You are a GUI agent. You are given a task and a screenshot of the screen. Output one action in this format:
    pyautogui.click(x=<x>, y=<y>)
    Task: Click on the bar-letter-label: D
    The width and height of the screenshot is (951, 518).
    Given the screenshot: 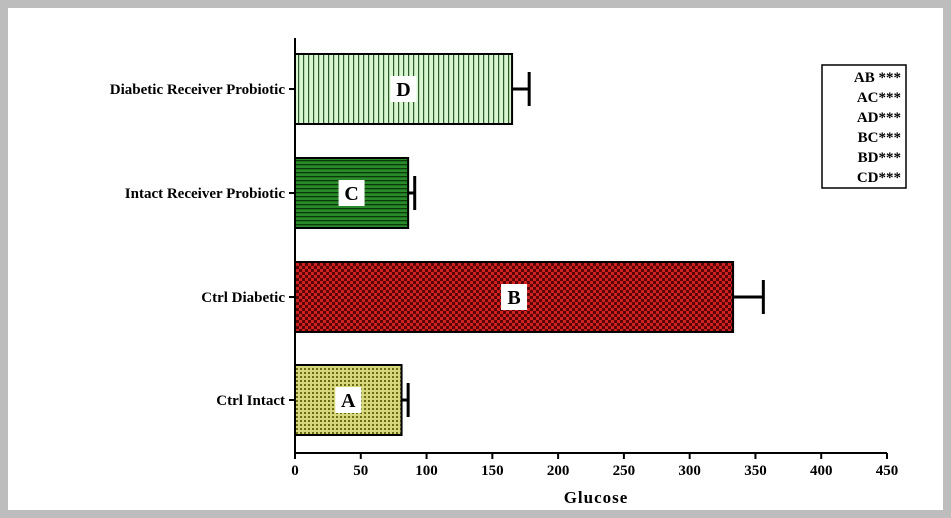 What is the action you would take?
    pyautogui.click(x=403, y=90)
    